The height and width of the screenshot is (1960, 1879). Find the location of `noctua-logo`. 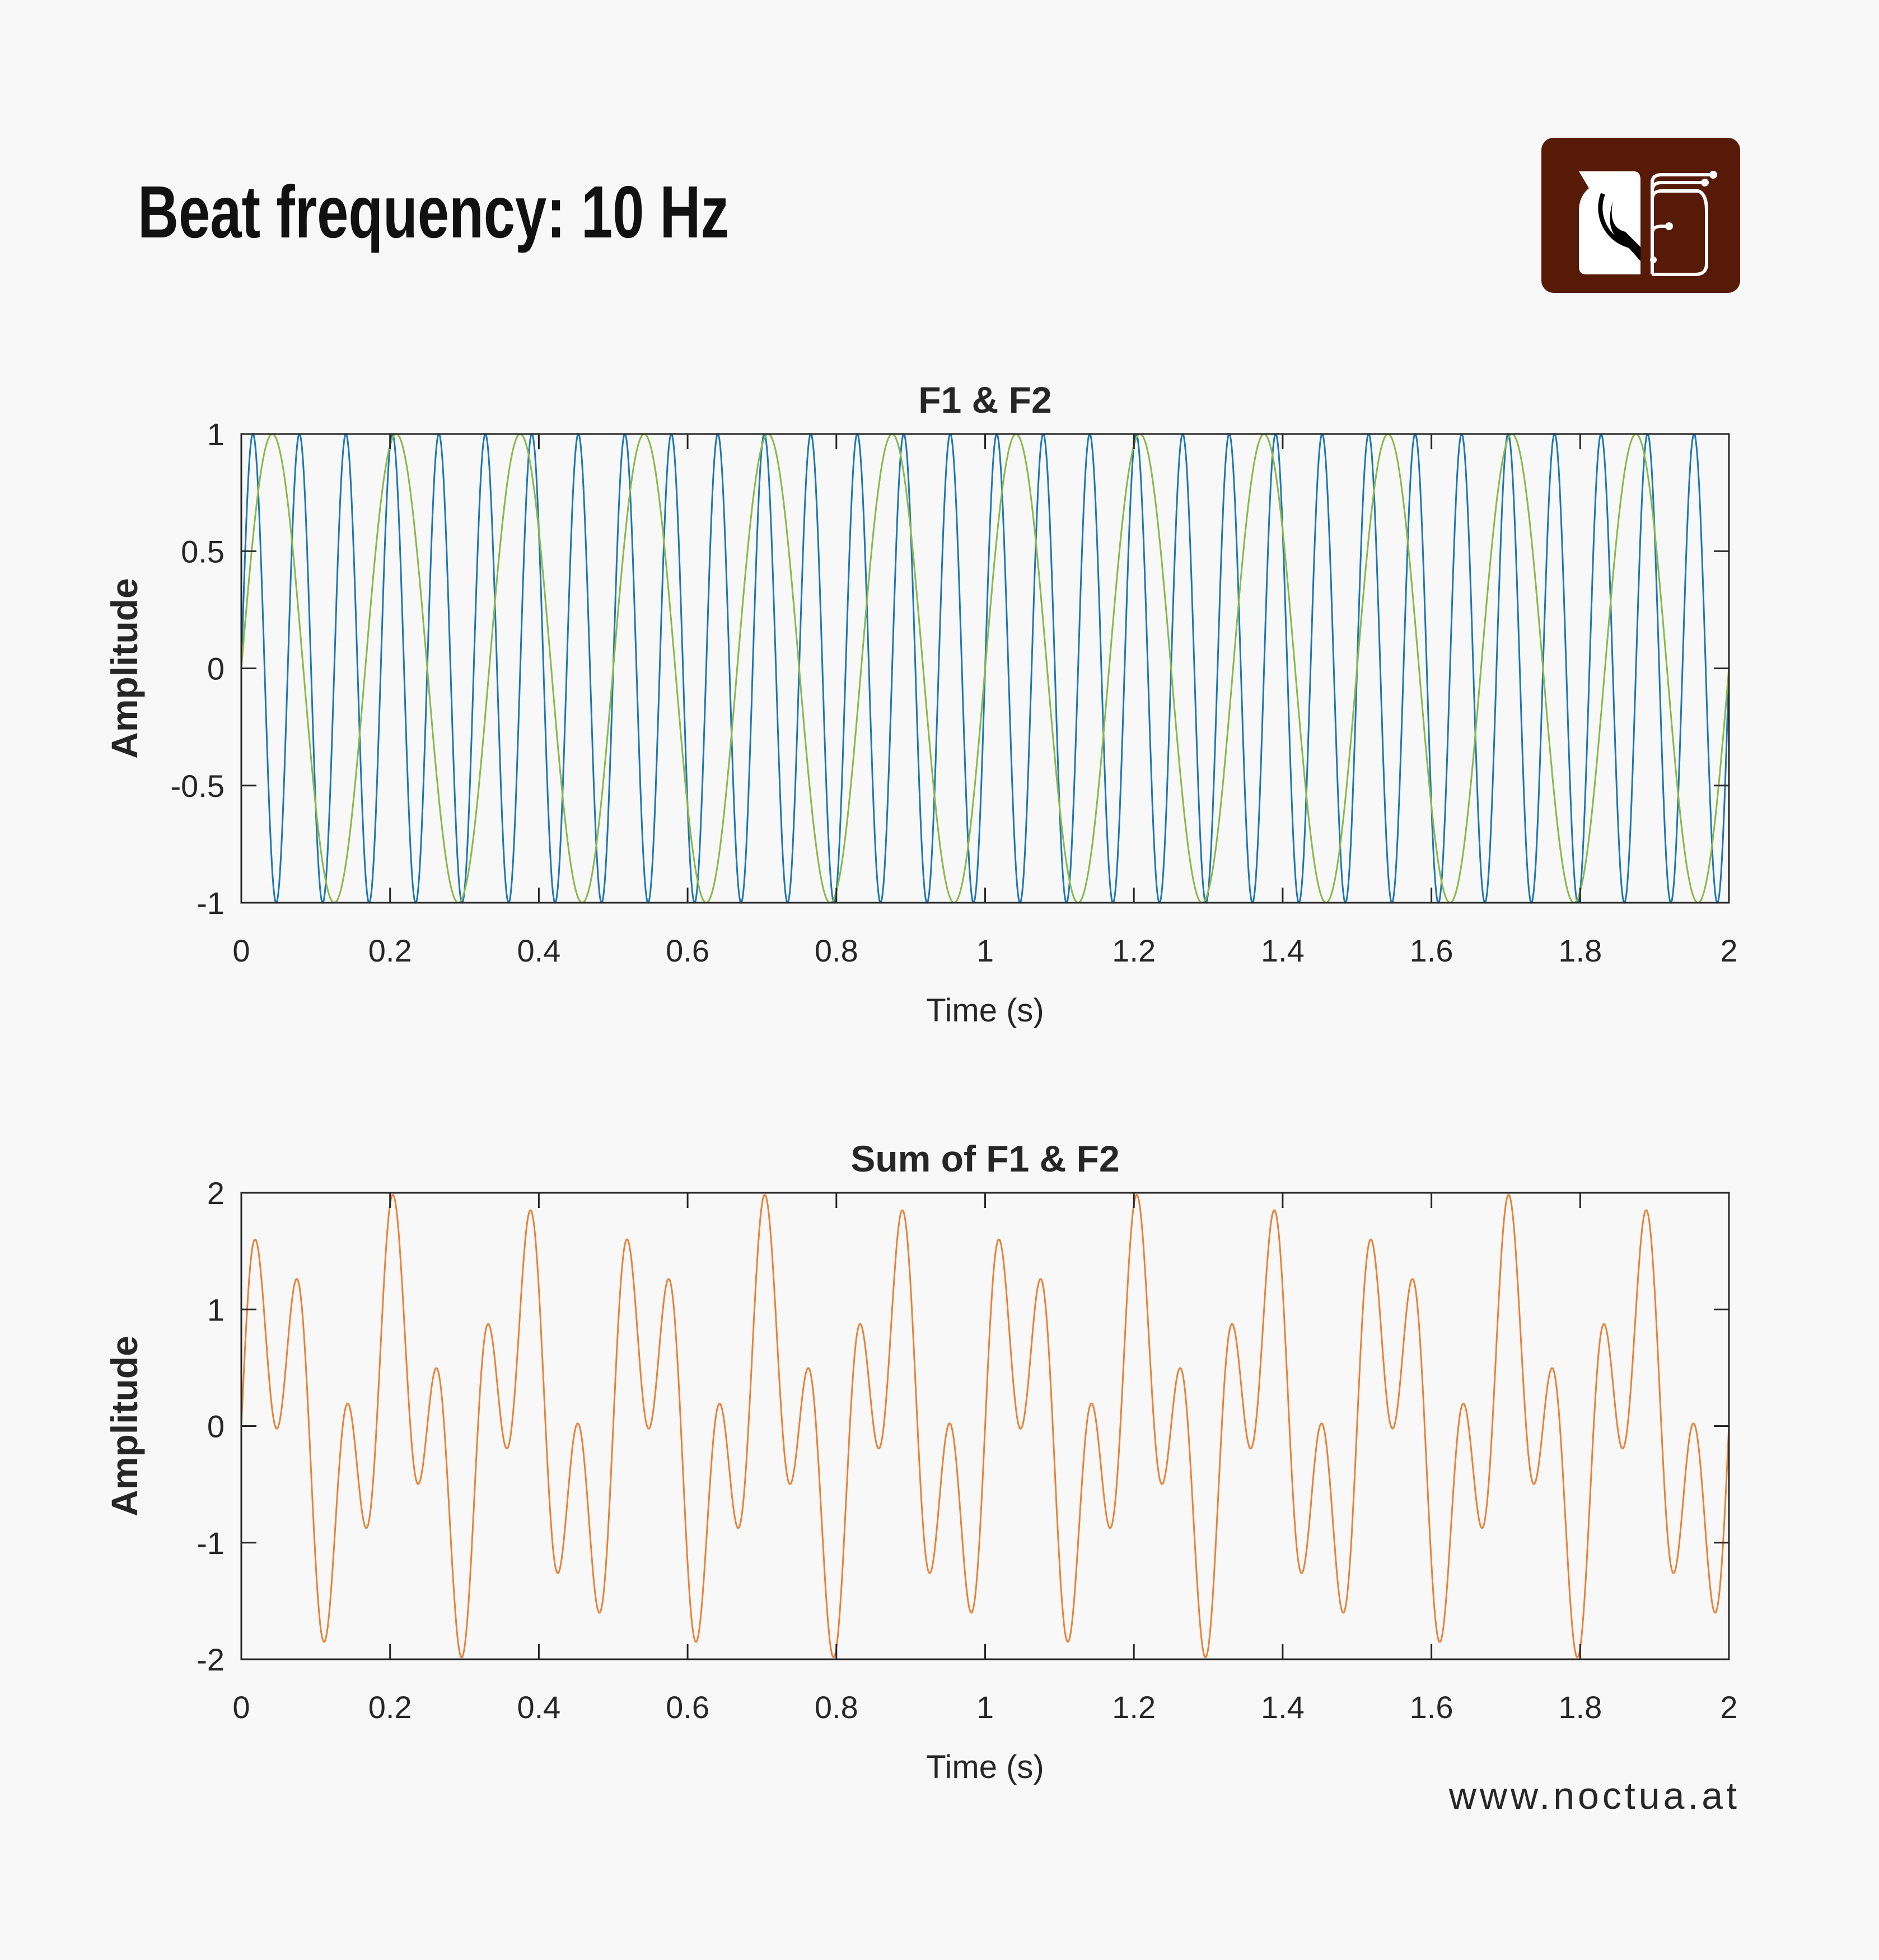

noctua-logo is located at coordinates (1640, 216).